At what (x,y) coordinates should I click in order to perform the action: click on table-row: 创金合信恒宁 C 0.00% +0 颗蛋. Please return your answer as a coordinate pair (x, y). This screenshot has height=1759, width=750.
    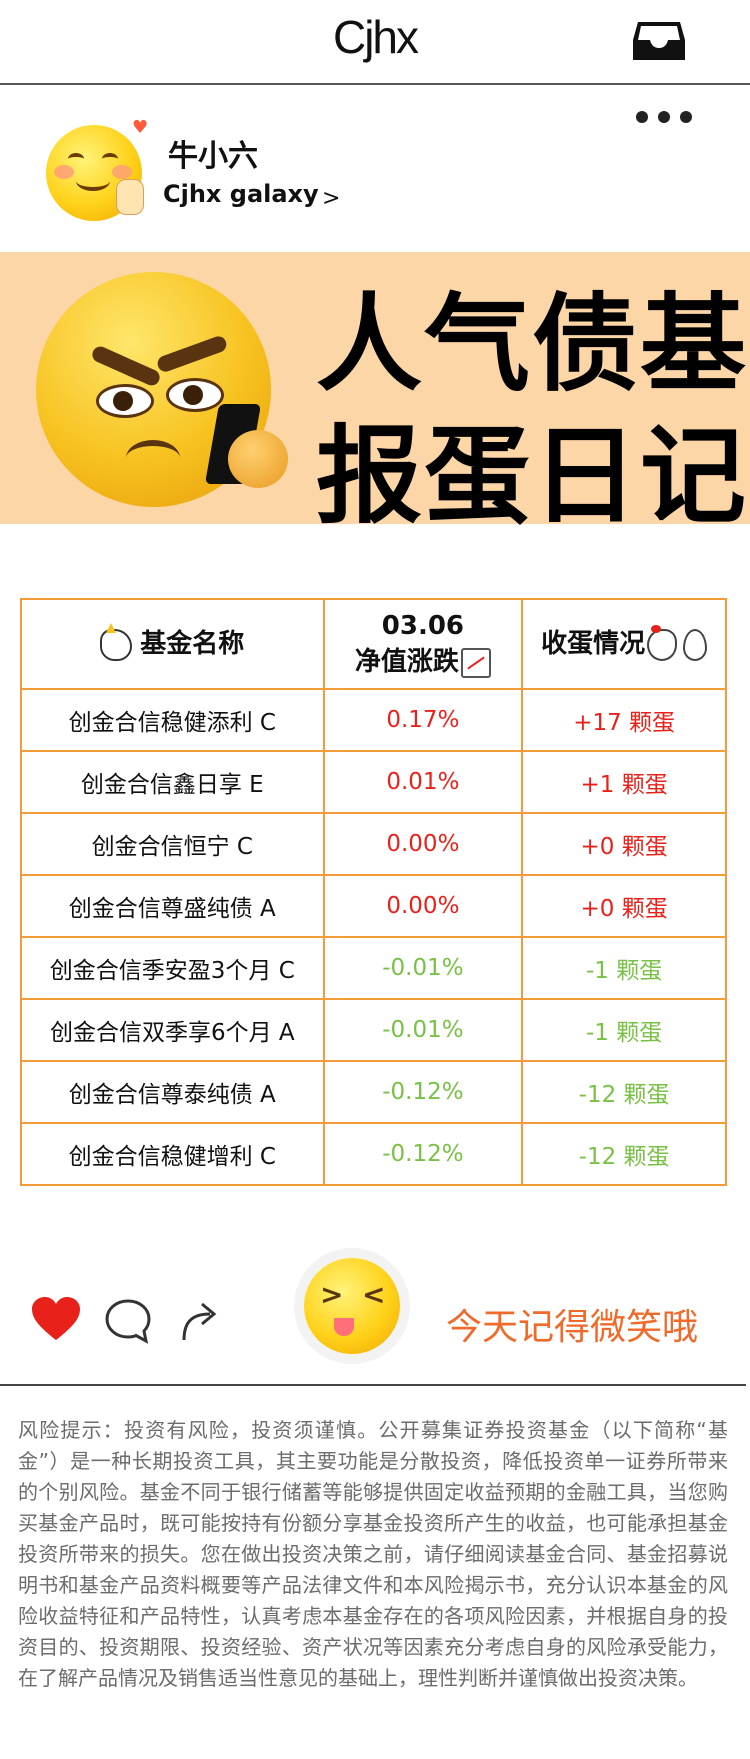
    Looking at the image, I should click on (373, 844).